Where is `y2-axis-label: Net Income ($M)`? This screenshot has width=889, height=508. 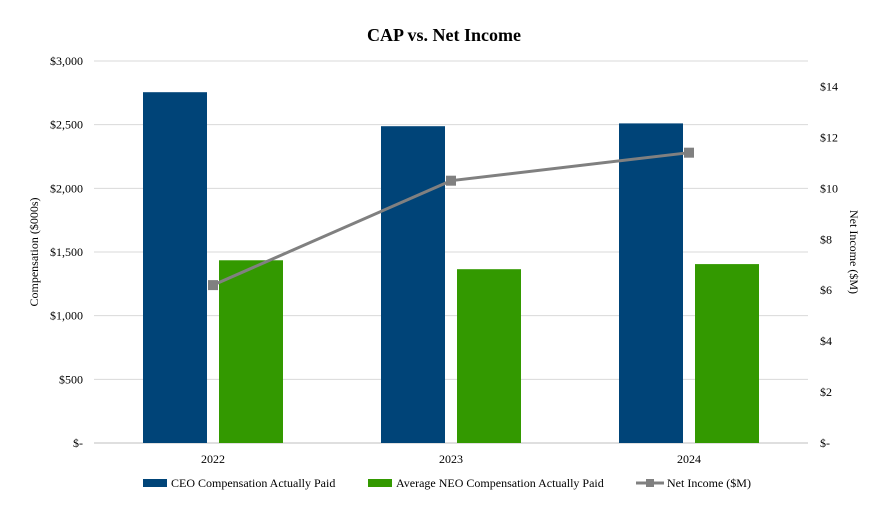
y2-axis-label: Net Income ($M) is located at coordinates (854, 252).